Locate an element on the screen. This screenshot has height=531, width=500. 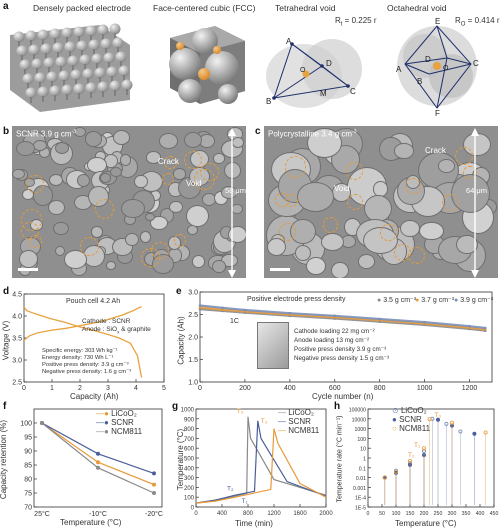
y-tick-label: 500 is located at coordinates (189, 460).